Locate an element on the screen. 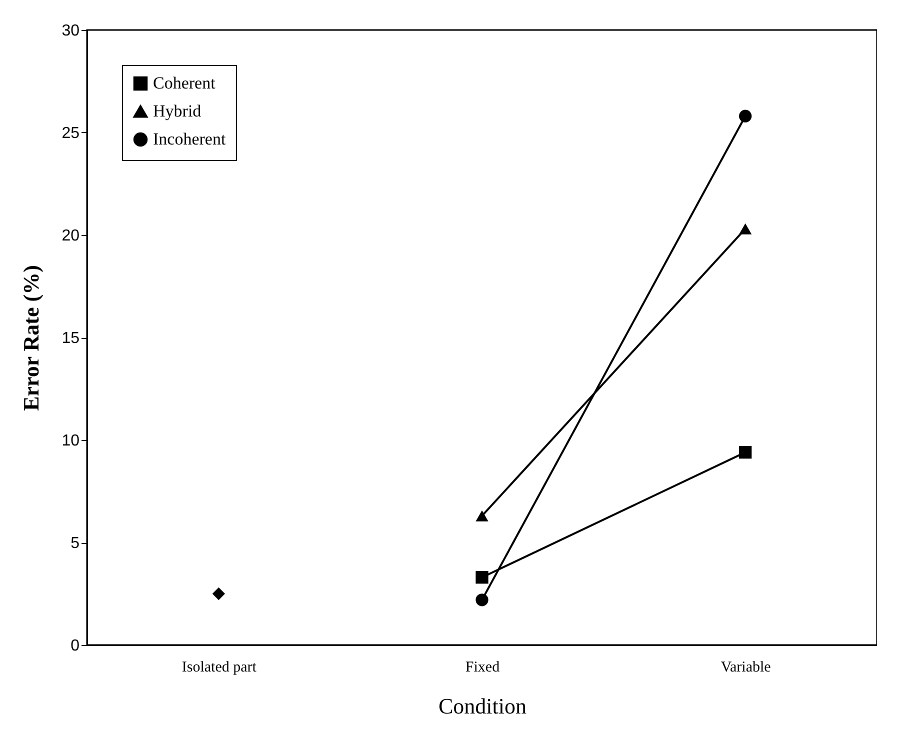 The width and height of the screenshot is (923, 755). legend-label: Hybrid is located at coordinates (177, 111).